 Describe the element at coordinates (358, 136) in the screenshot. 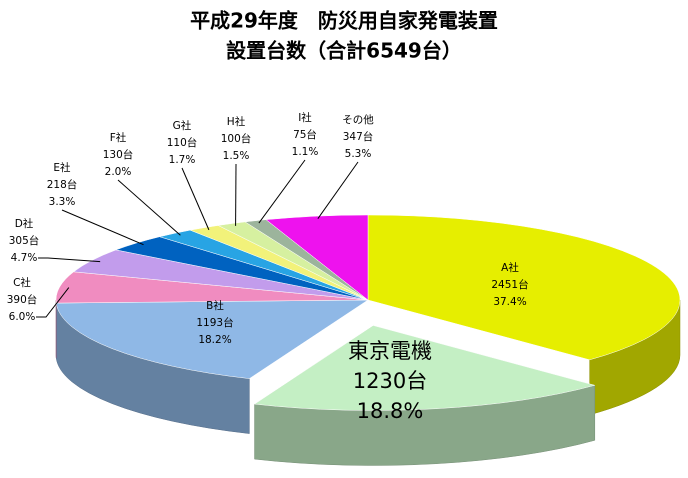

I see `data-label: 347台` at that location.